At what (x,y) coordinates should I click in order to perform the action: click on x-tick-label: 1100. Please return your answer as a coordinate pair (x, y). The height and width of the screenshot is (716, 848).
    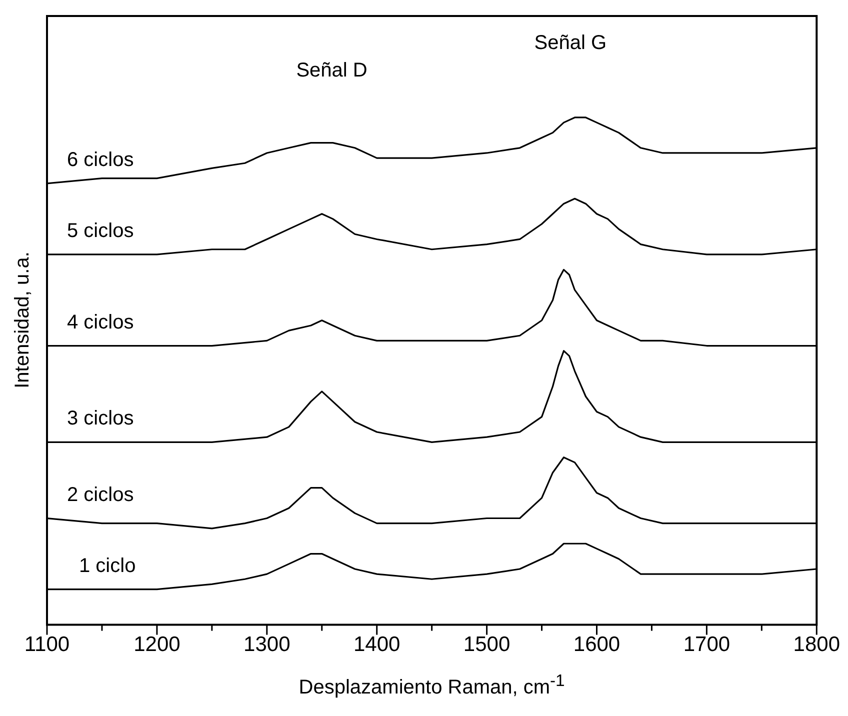
    Looking at the image, I should click on (47, 644).